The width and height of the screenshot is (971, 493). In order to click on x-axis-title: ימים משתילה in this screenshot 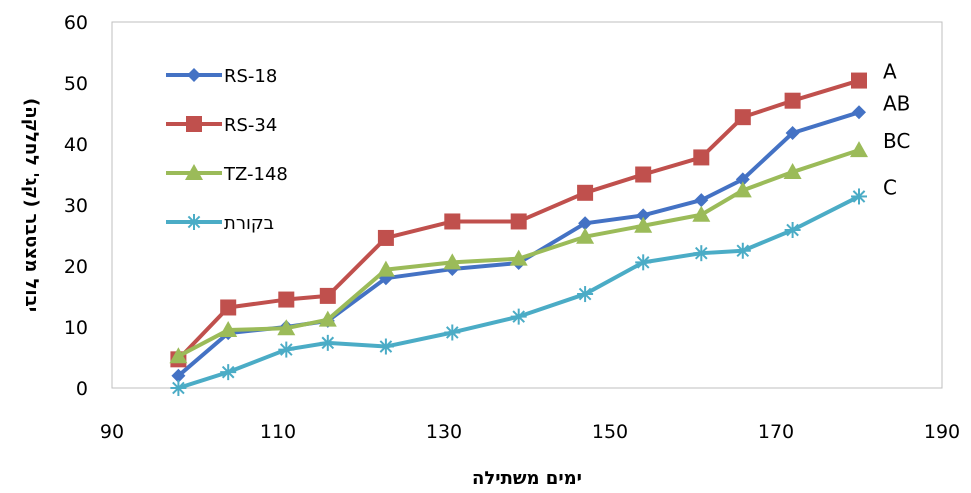, I will do `click(527, 478)`.